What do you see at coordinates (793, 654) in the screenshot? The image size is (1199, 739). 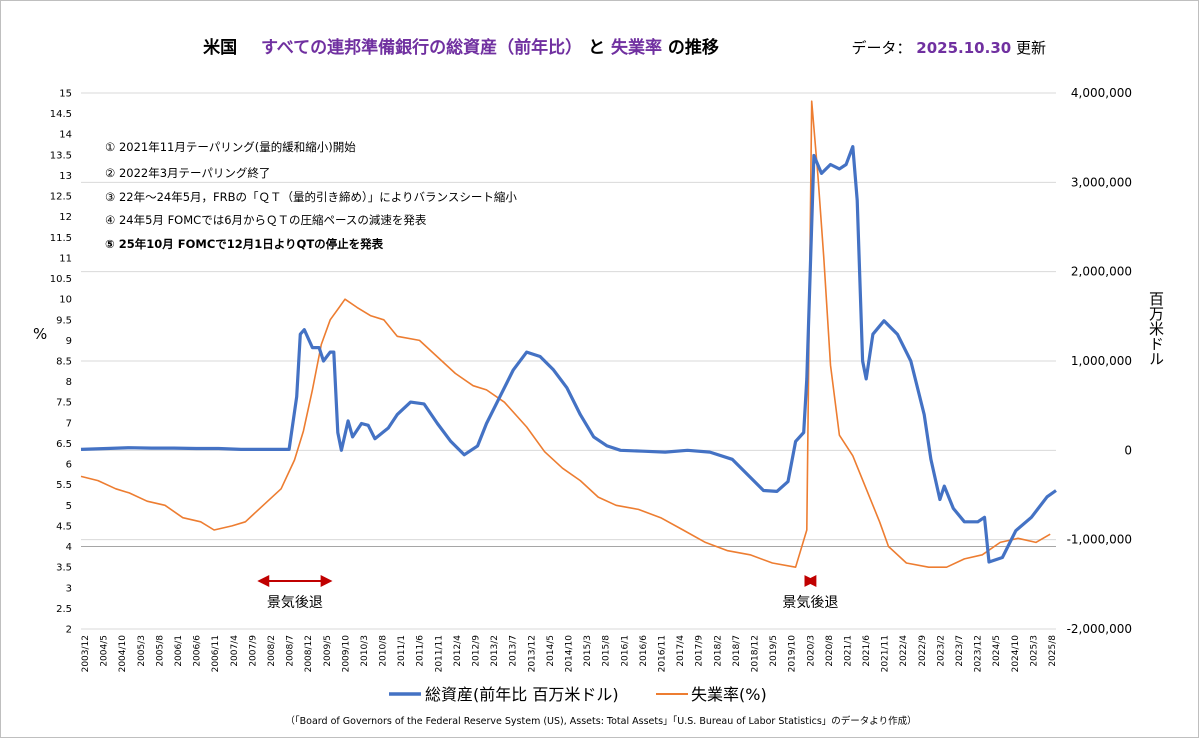 I see `x-tick-label: 2019/10` at bounding box center [793, 654].